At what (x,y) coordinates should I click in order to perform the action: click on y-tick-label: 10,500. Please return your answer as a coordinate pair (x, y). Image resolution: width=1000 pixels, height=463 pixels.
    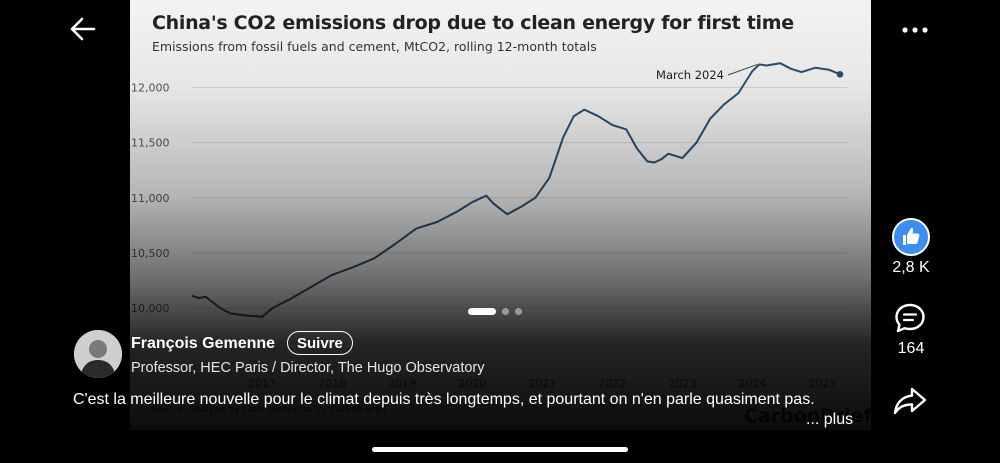
    Looking at the image, I should click on (150, 253).